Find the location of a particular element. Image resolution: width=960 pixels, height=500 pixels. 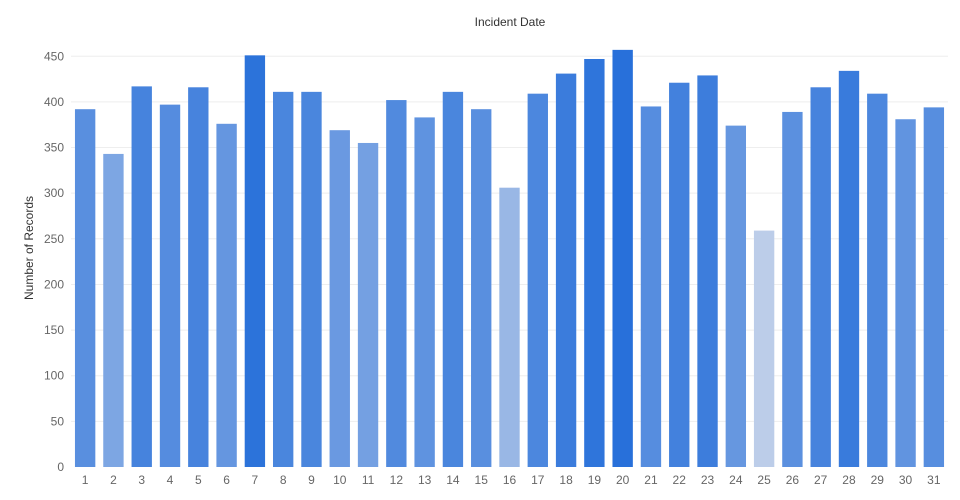

y-tick-label: 0 is located at coordinates (60, 467).